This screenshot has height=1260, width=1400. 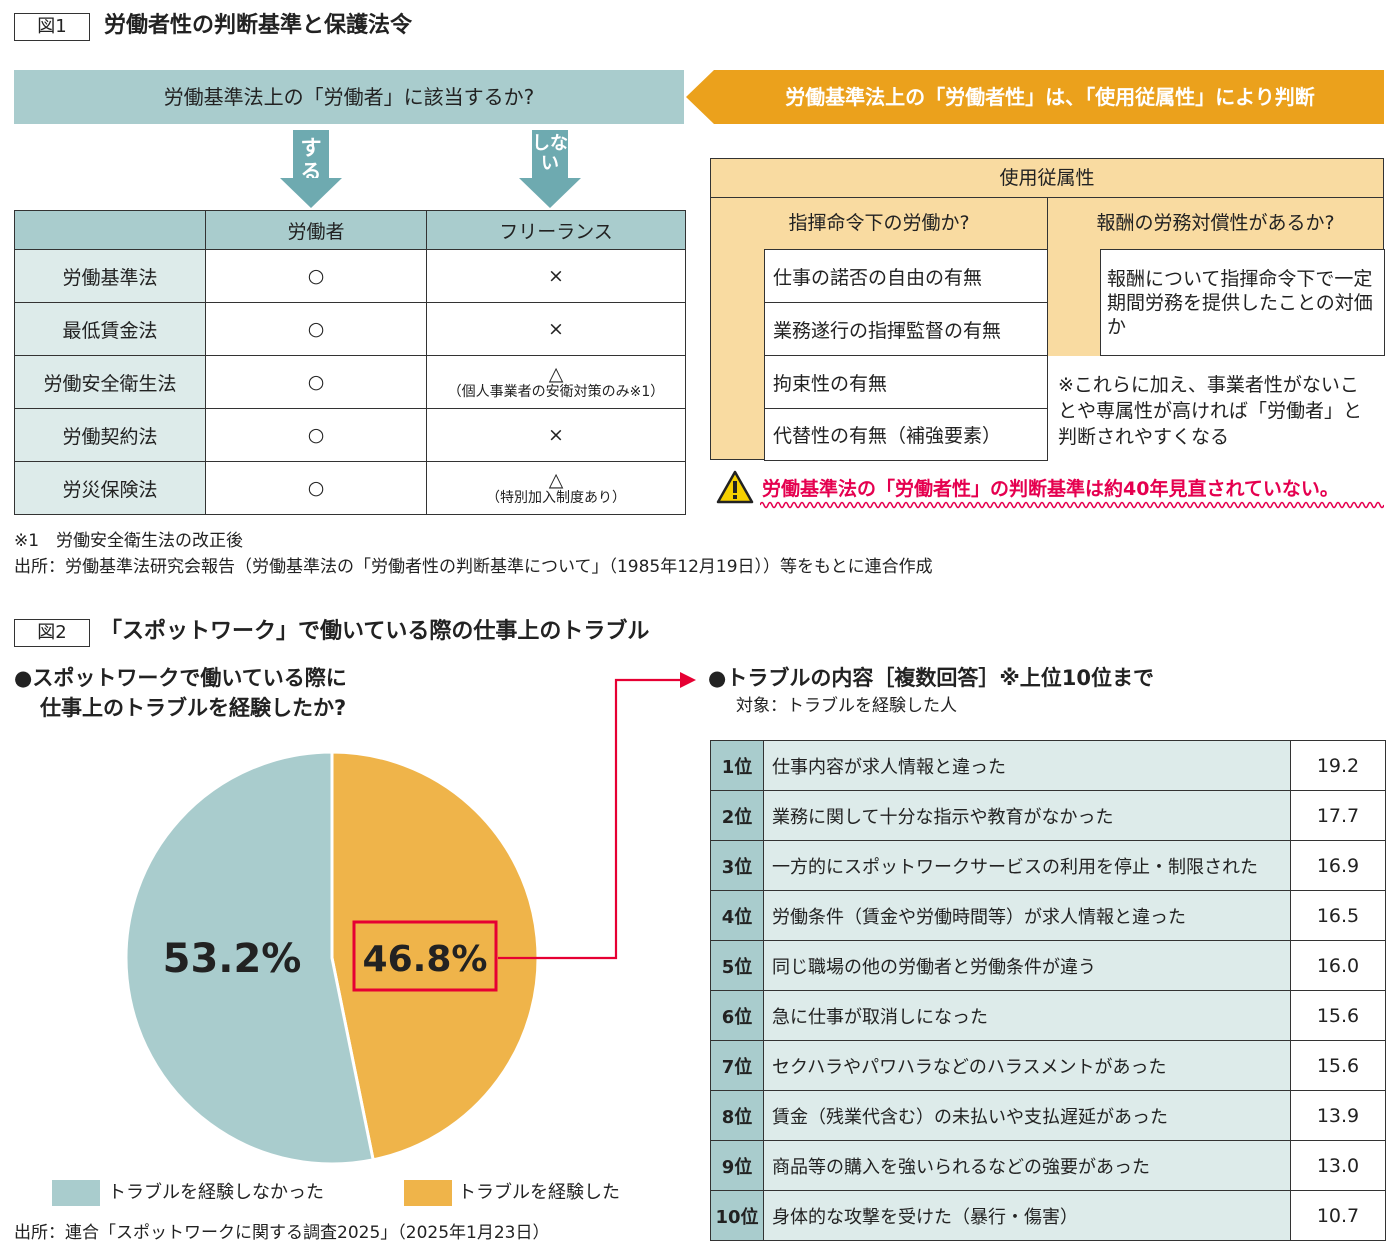 What do you see at coordinates (737, 865) in the screenshot?
I see `ranking-position: 3位` at bounding box center [737, 865].